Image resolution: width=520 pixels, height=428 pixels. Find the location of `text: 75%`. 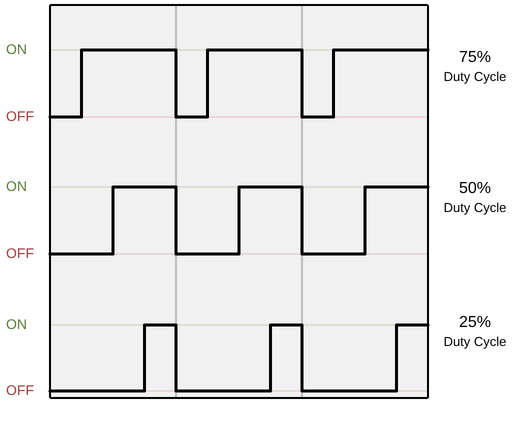

text: 75% is located at coordinates (475, 58).